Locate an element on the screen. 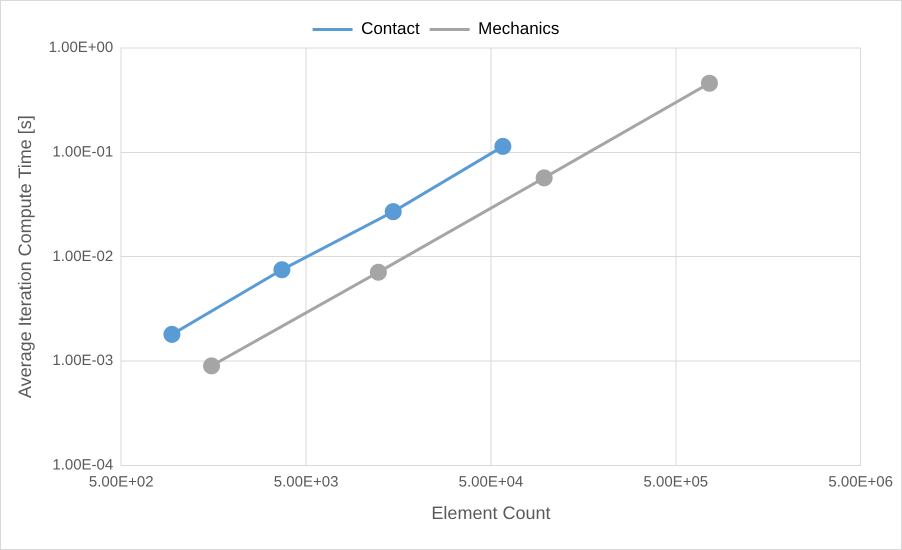  y-tick-label: 1.00E+00 is located at coordinates (81, 47).